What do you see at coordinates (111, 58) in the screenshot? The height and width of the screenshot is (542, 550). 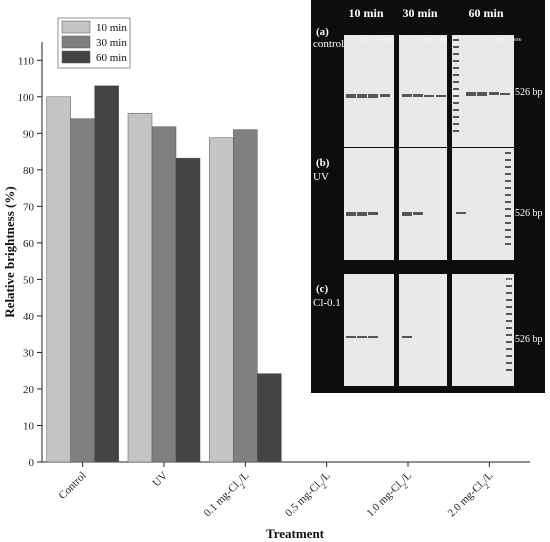 I see `legend-label: 60 min` at bounding box center [111, 58].